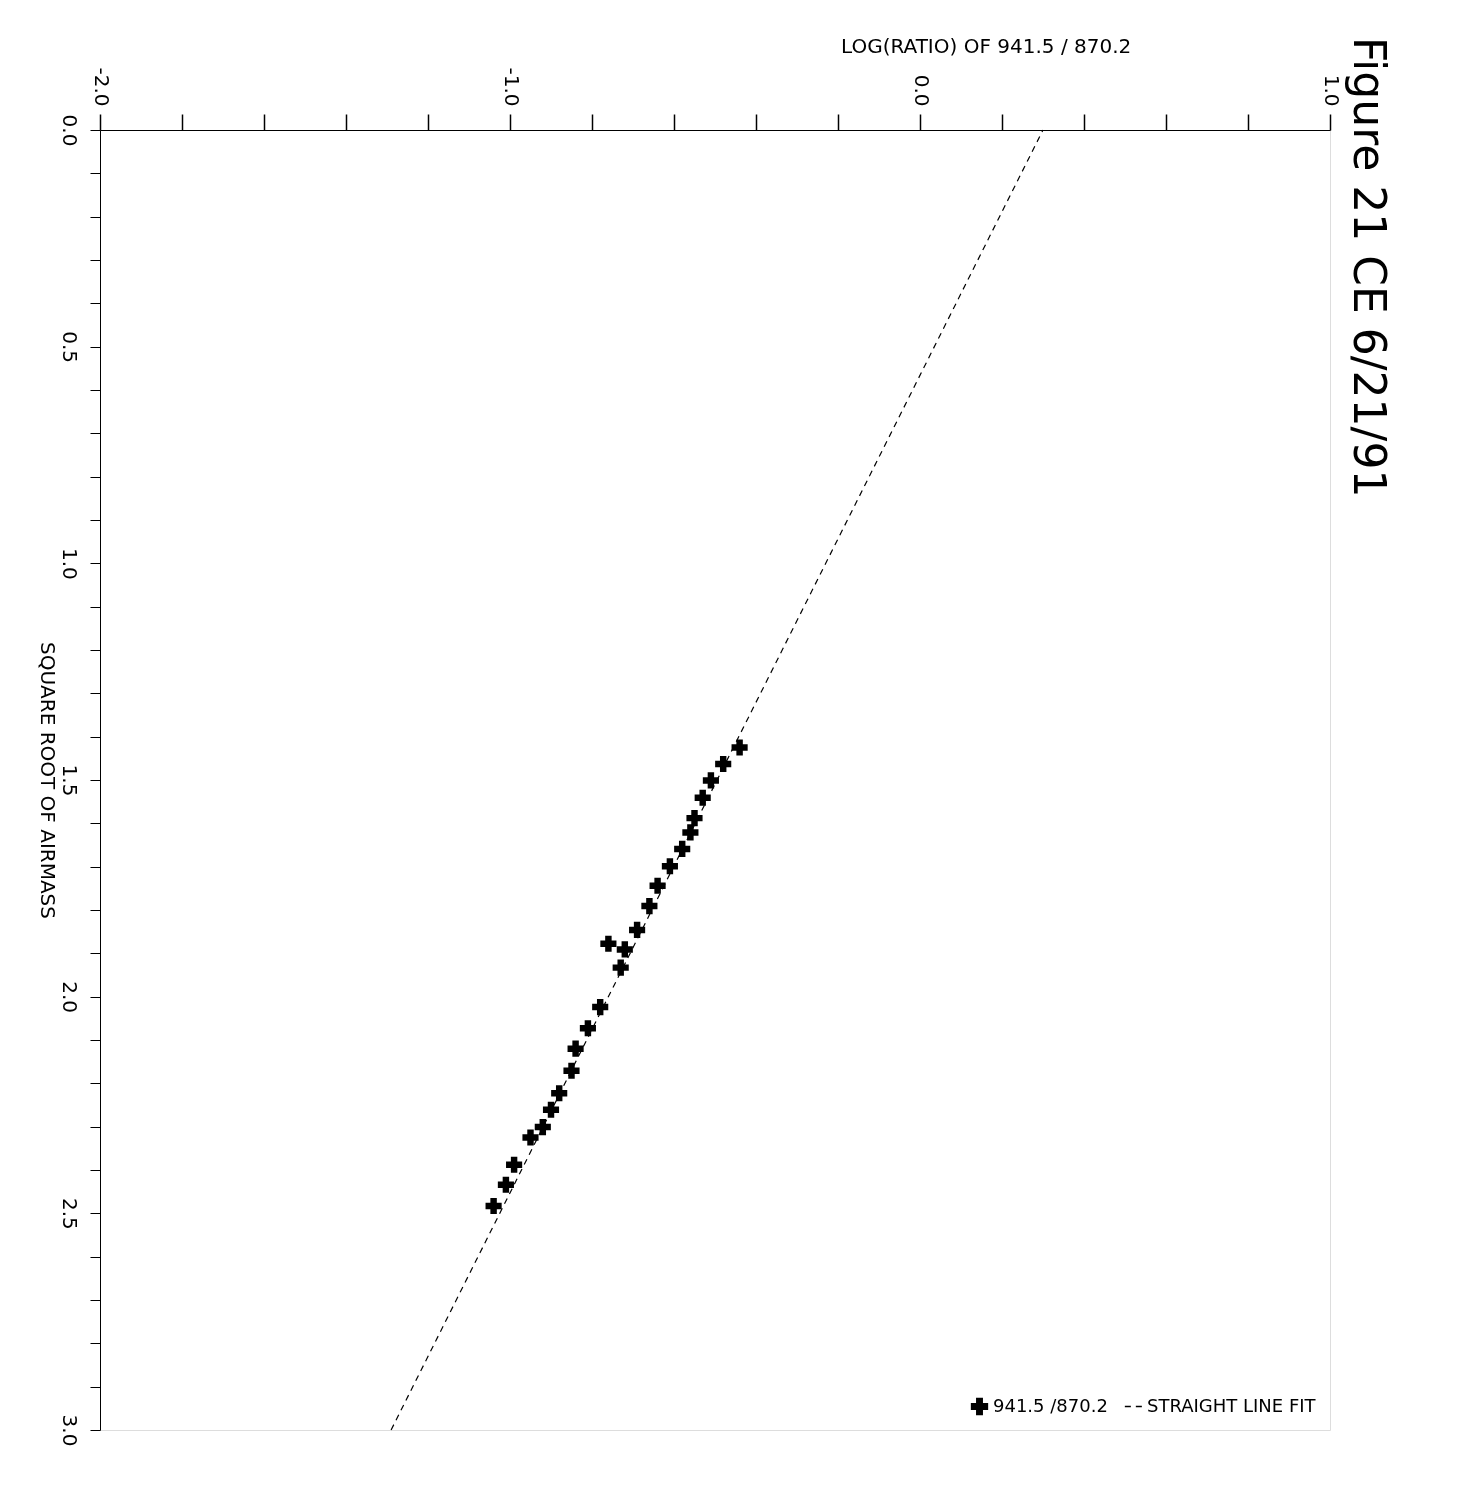  What do you see at coordinates (101, 87) in the screenshot?
I see `x-tick-label: -2.0` at bounding box center [101, 87].